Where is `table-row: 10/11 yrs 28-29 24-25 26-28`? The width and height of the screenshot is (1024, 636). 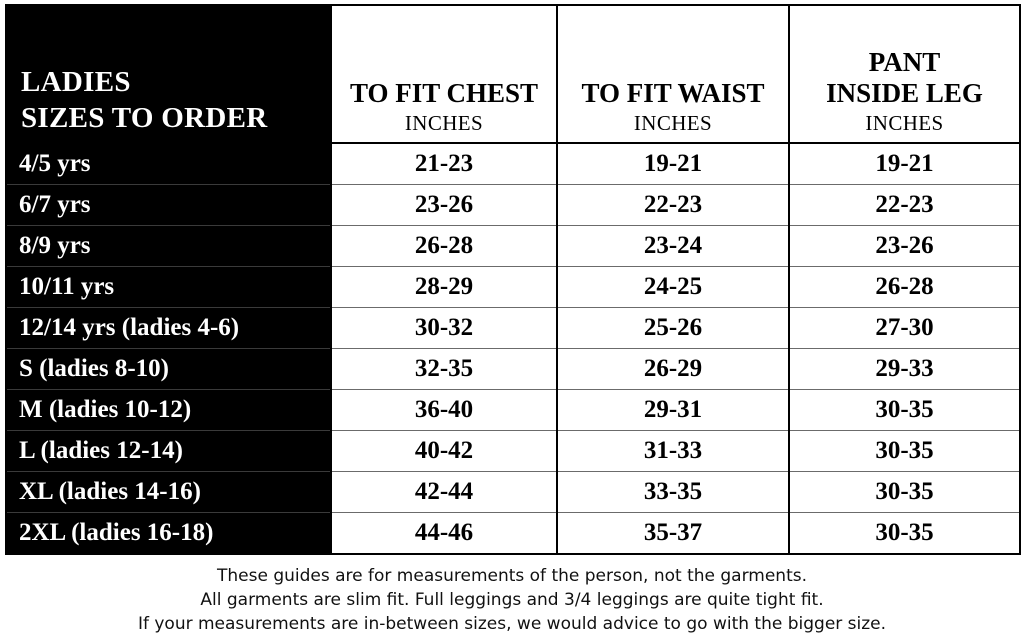 table-row: 10/11 yrs 28-29 24-25 26-28 is located at coordinates (513, 287).